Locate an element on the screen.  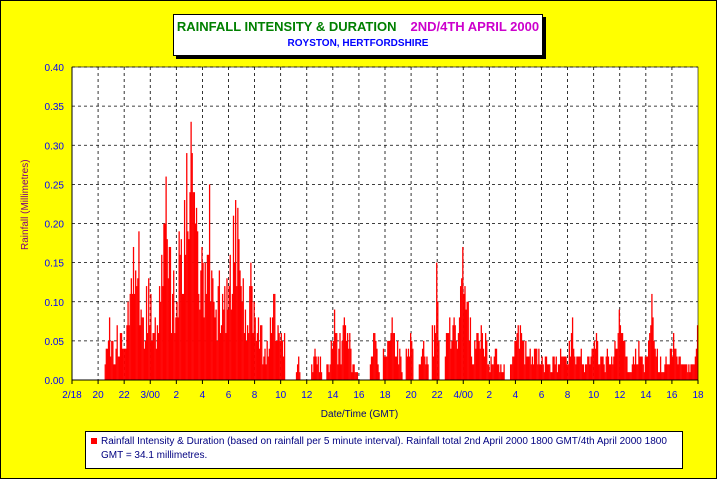
x-tick-label: 10 is located at coordinates (281, 395).